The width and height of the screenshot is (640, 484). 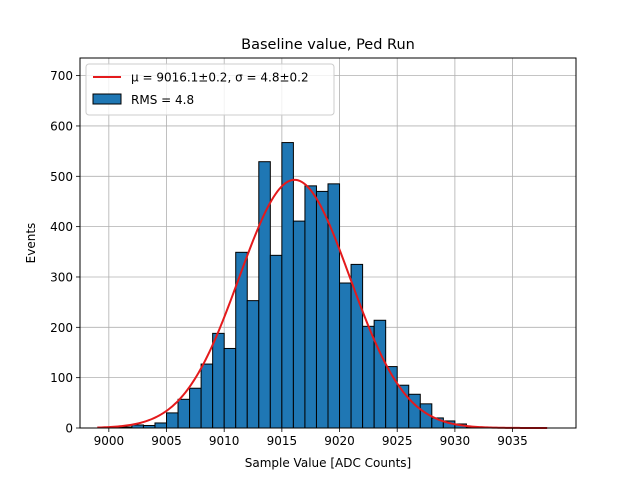 I want to click on legend-fit-label: μ = 9016.1±0.2, σ = 4.8±0.2, so click(x=220, y=78).